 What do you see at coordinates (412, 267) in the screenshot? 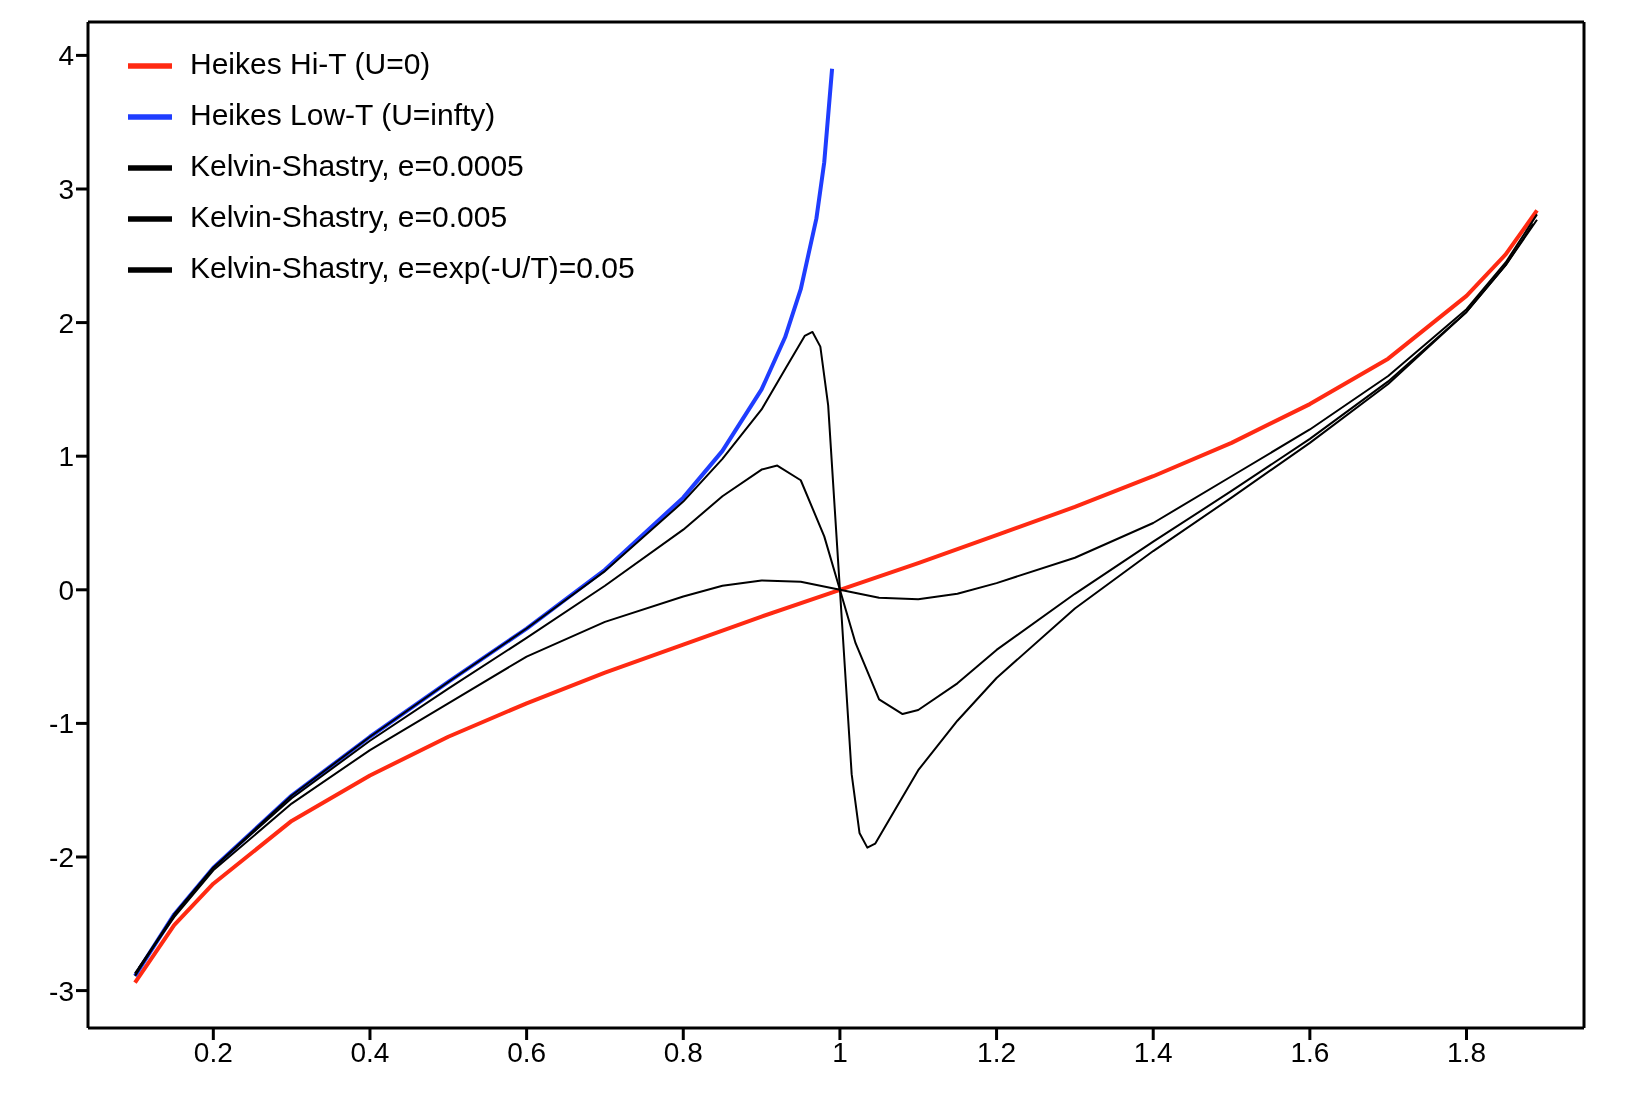
I see `legend-label: Kelvin-Shastry, e=exp(-U/T)=0.05` at bounding box center [412, 267].